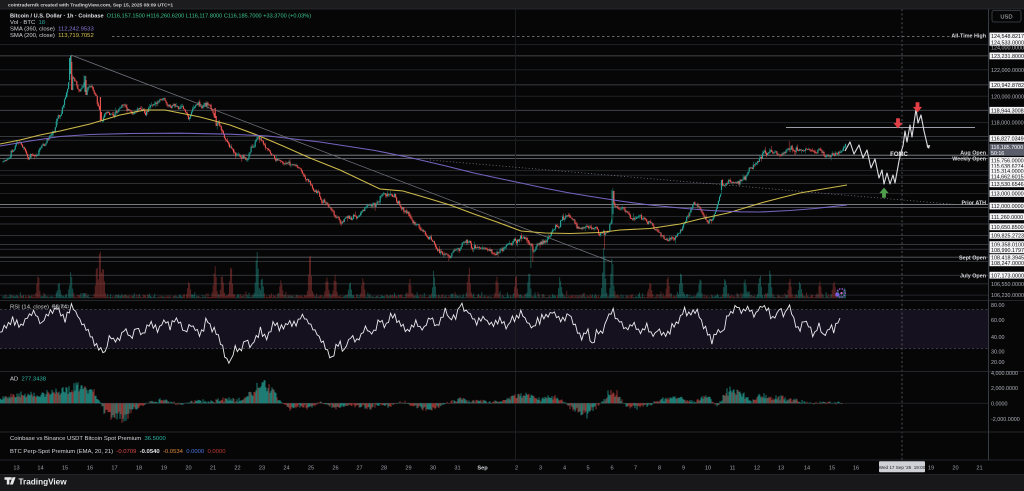 The height and width of the screenshot is (491, 1024). I want to click on svg-text: RSI (14, close) 56.74, so click(39, 308).